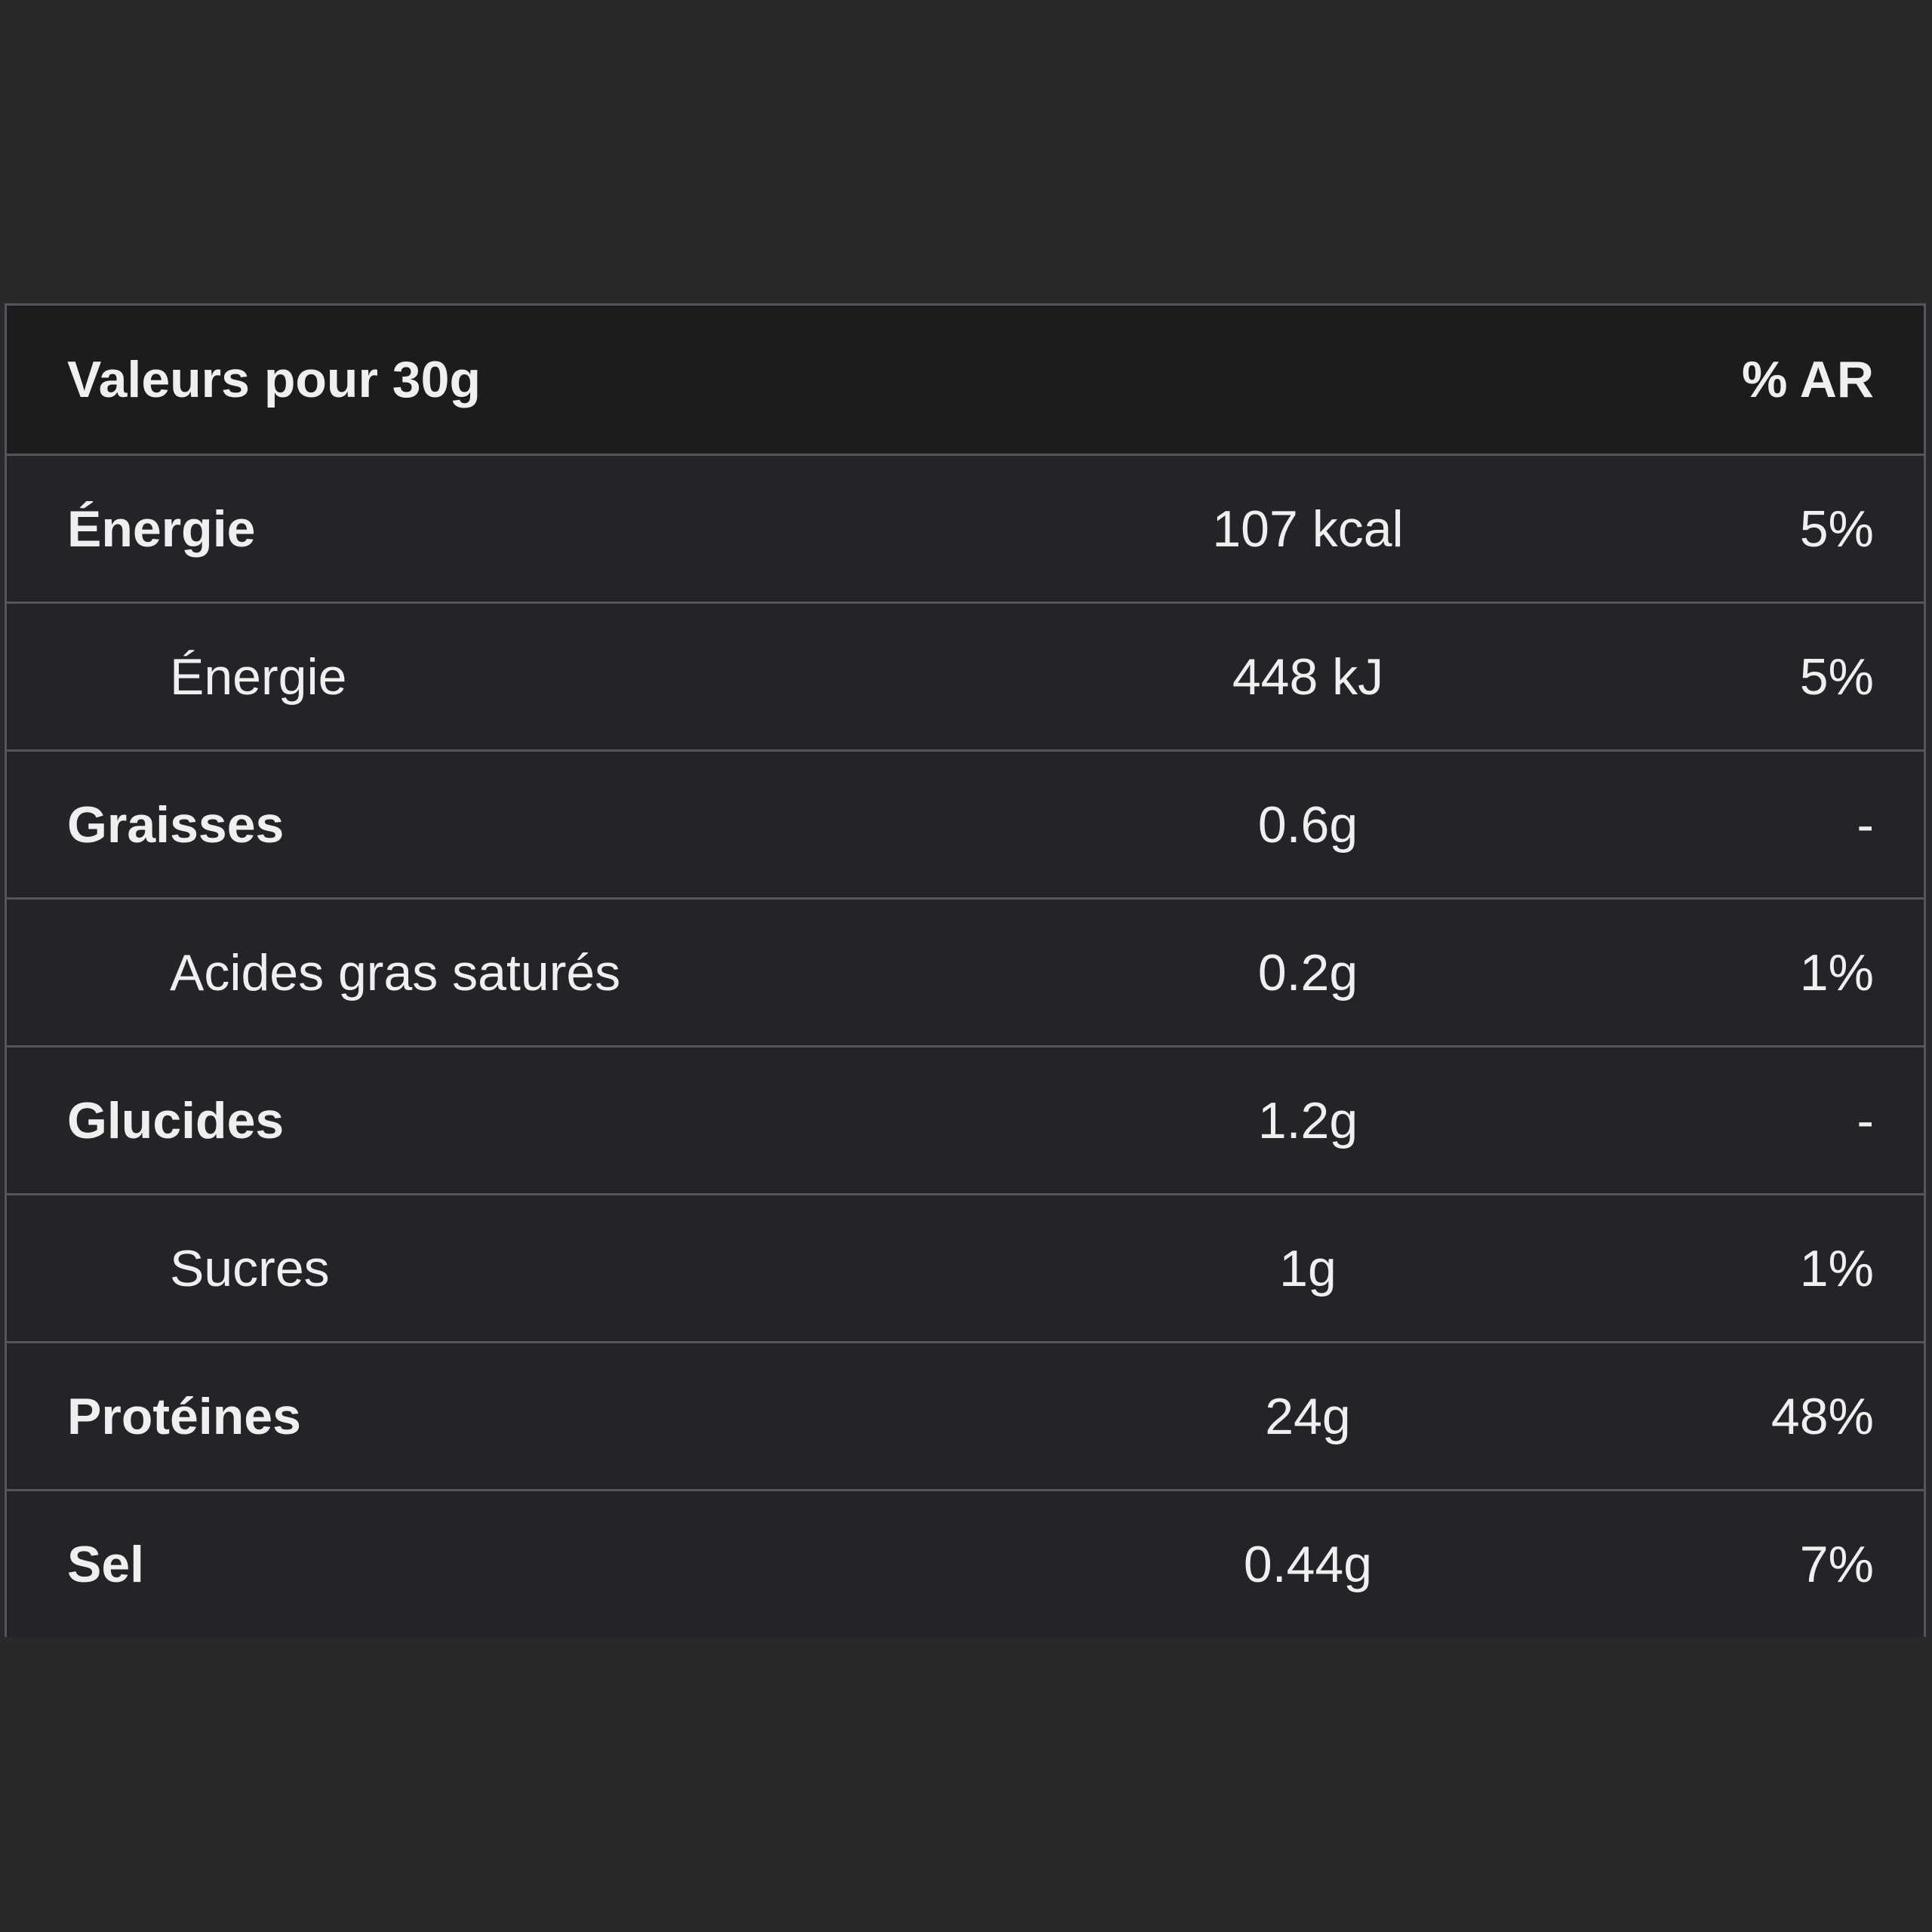 Image resolution: width=1932 pixels, height=1932 pixels. What do you see at coordinates (965, 1119) in the screenshot?
I see `table-row: Glucides 1.2g -` at bounding box center [965, 1119].